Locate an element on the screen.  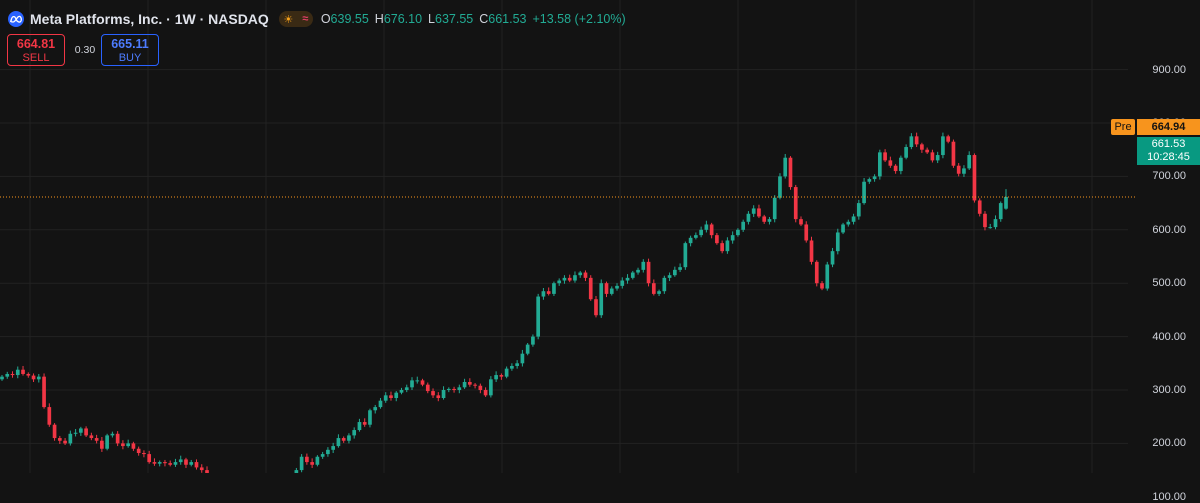
market-status-indicator: ☀ ≈ is located at coordinates (295, 19).